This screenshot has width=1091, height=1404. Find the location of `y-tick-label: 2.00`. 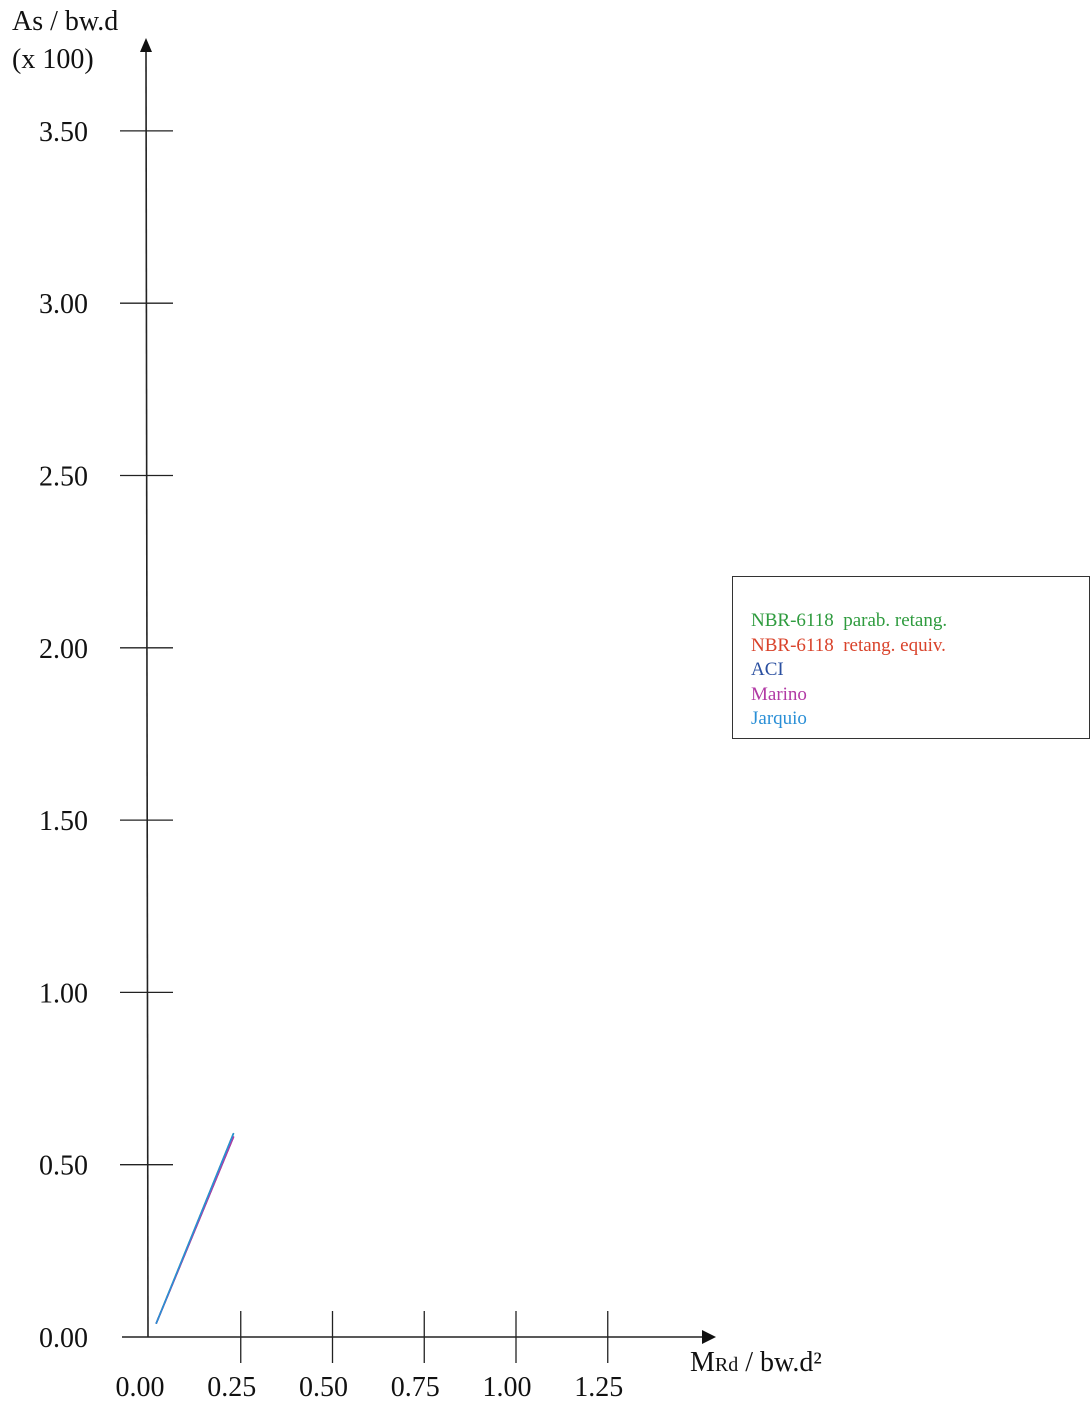

y-tick-label: 2.00 is located at coordinates (63, 649).